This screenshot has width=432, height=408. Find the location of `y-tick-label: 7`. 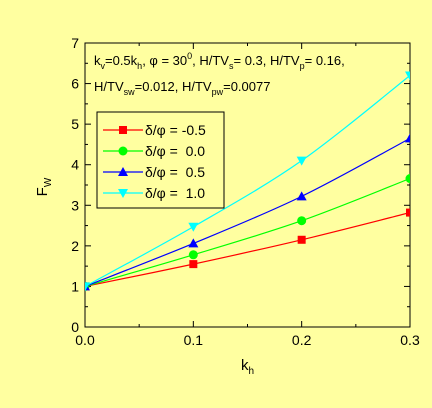

y-tick-label: 7 is located at coordinates (75, 43).